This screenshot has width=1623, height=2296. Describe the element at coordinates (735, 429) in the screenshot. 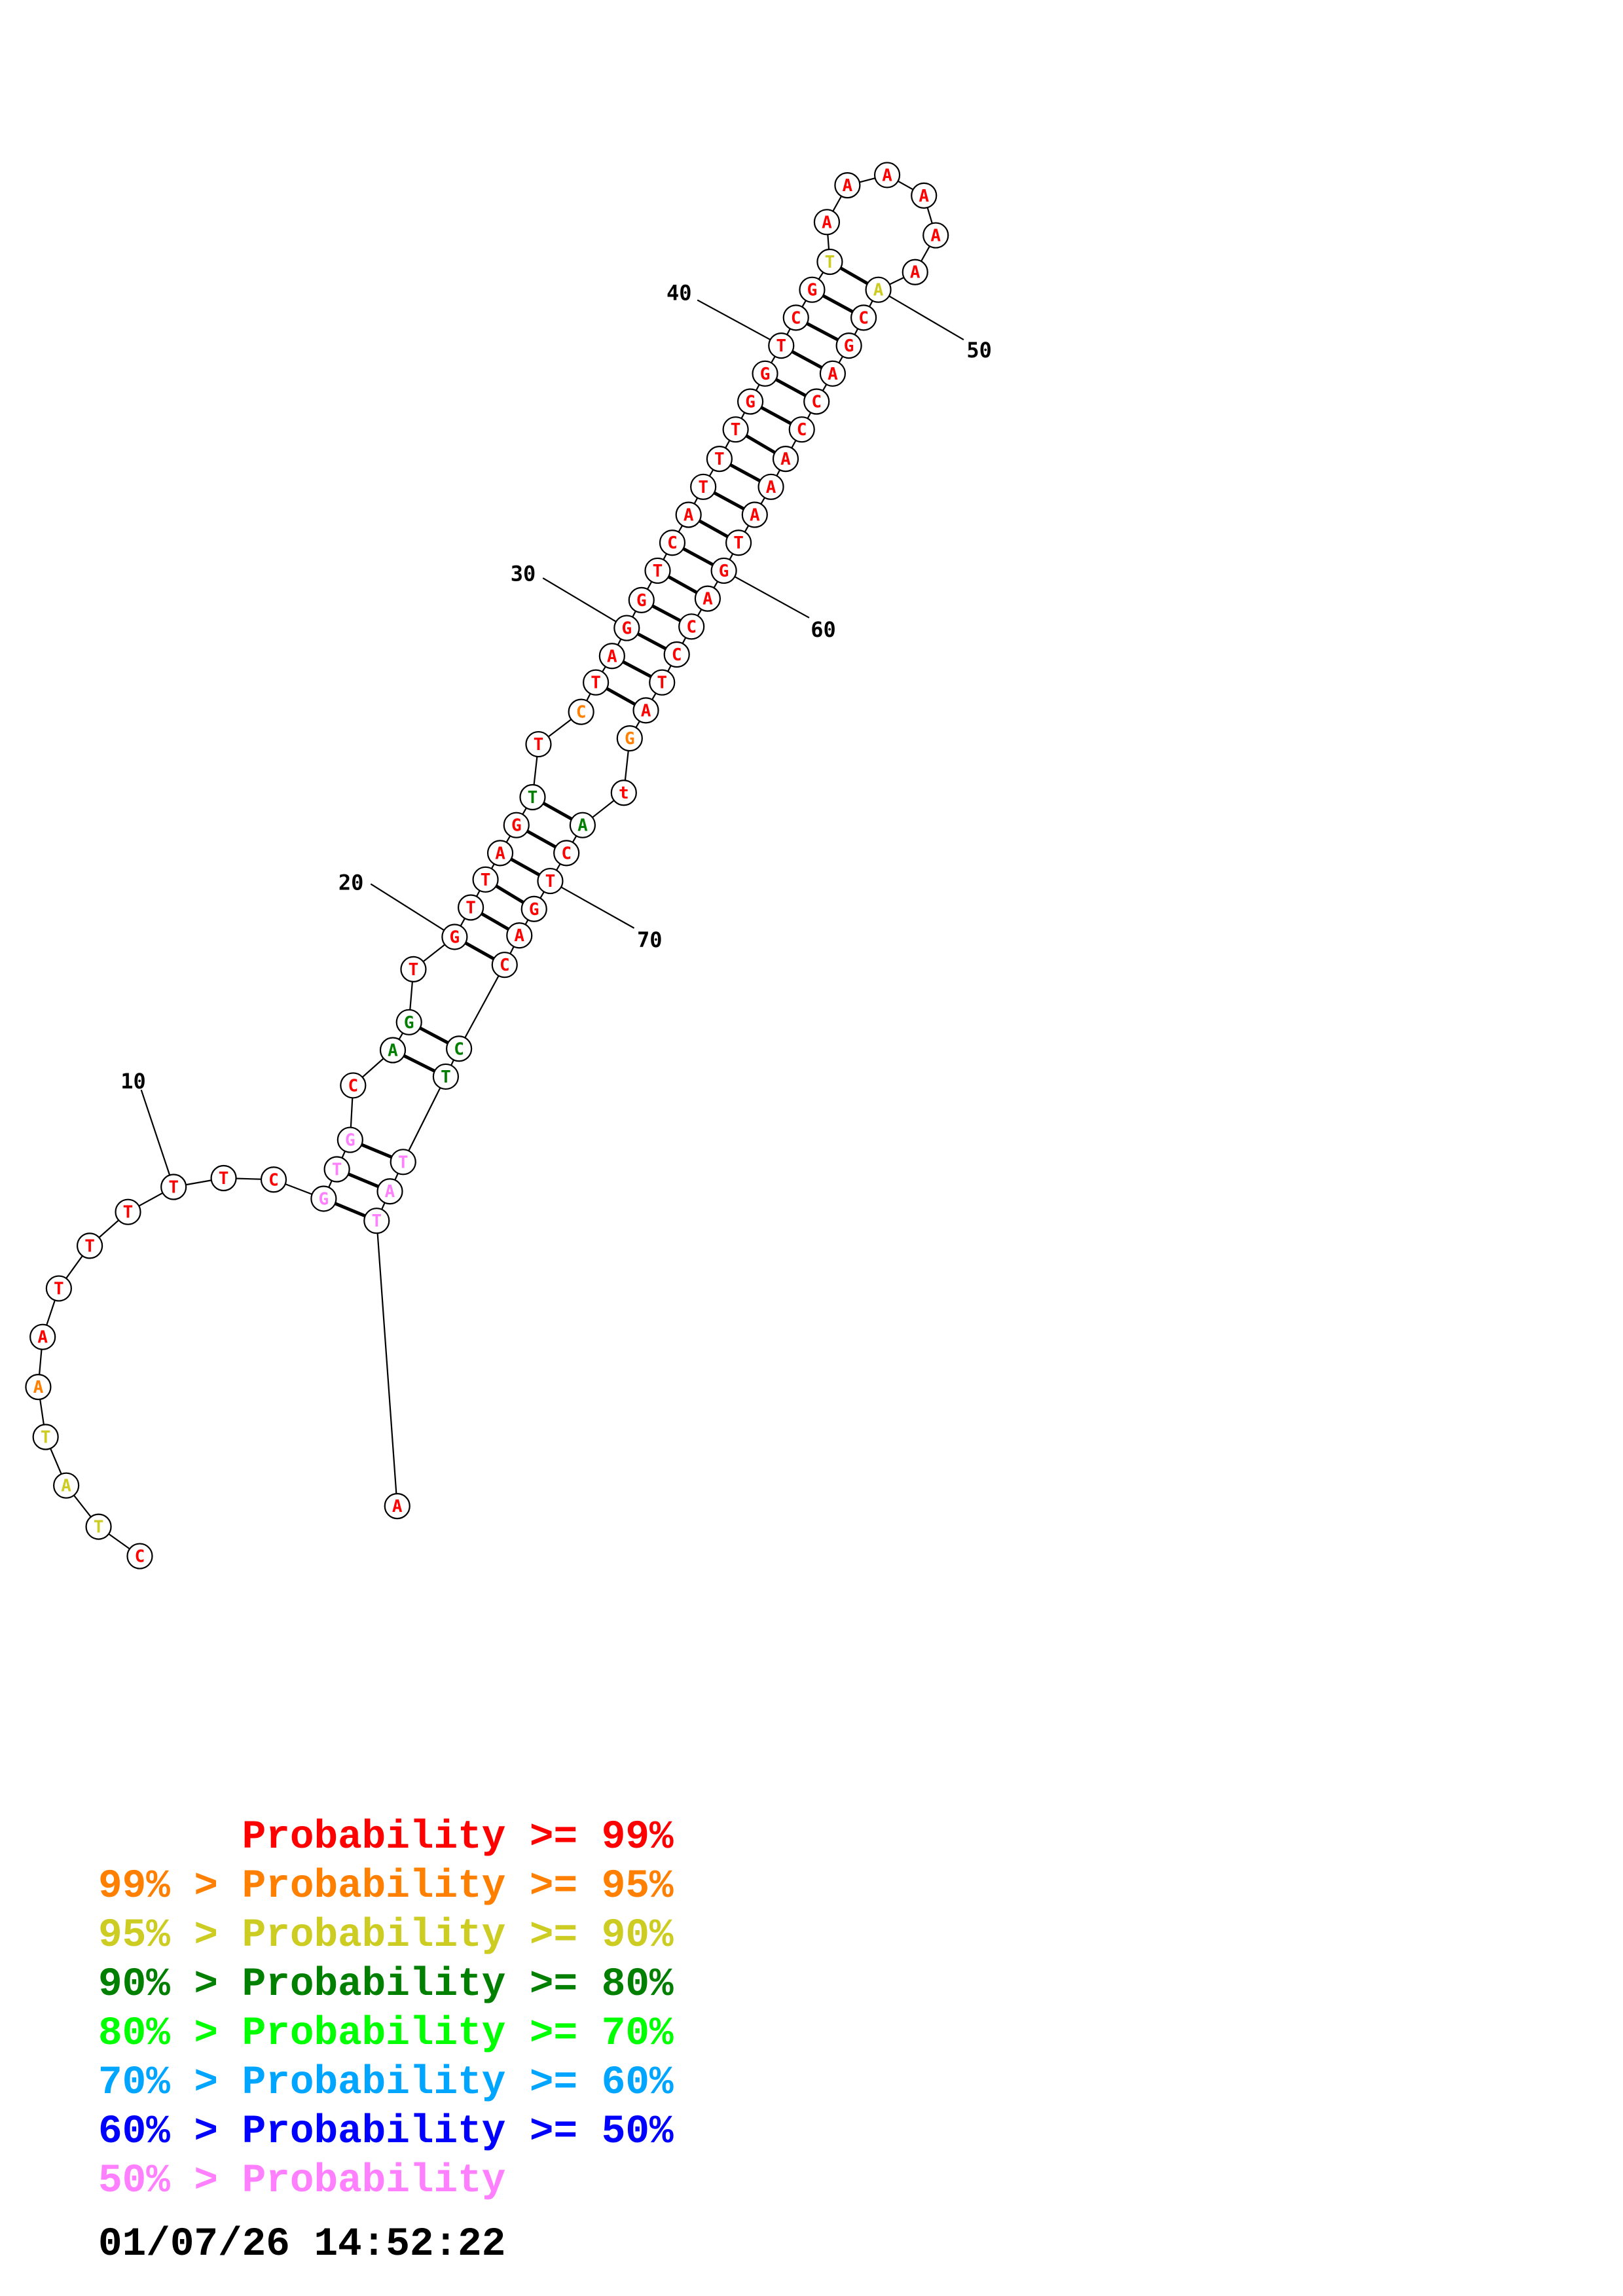

I see `nucleotide-37: T` at that location.